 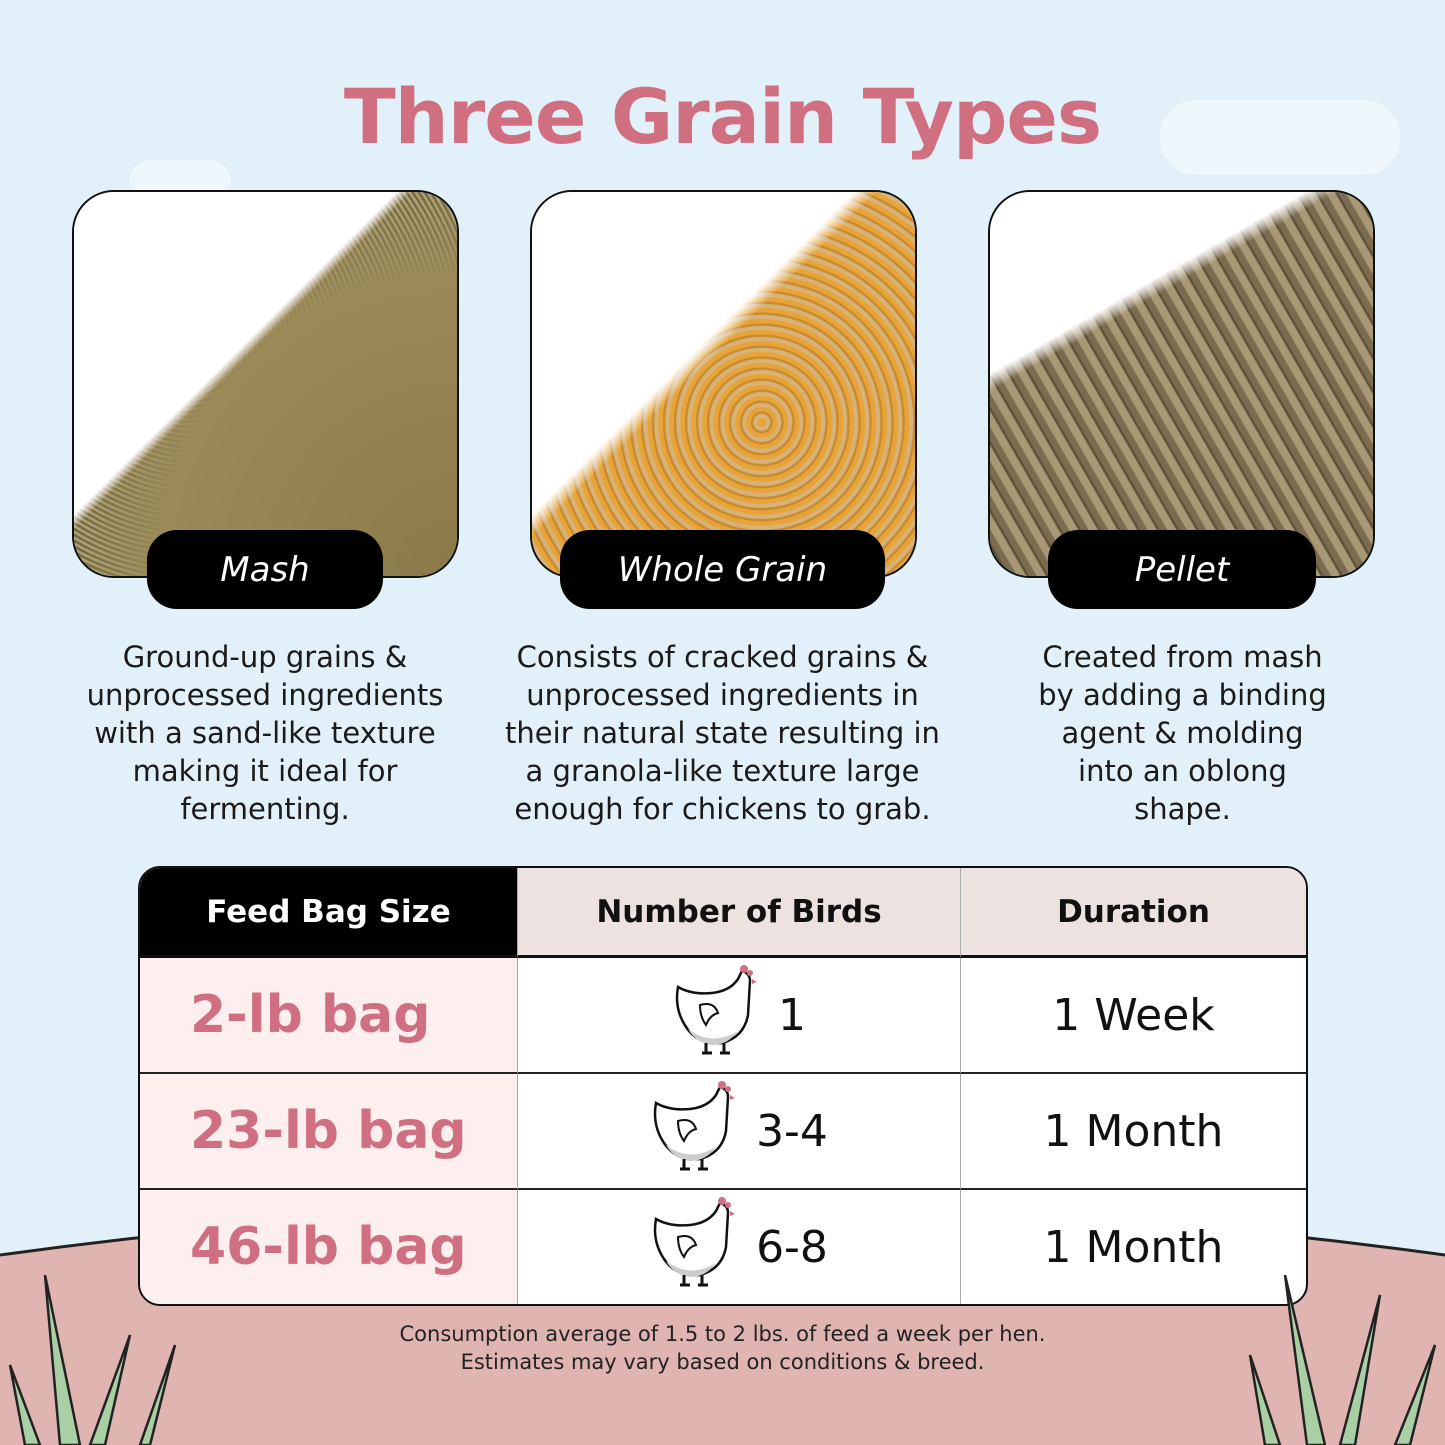 I want to click on header-bag-size: Feed Bag Size, so click(x=328, y=913).